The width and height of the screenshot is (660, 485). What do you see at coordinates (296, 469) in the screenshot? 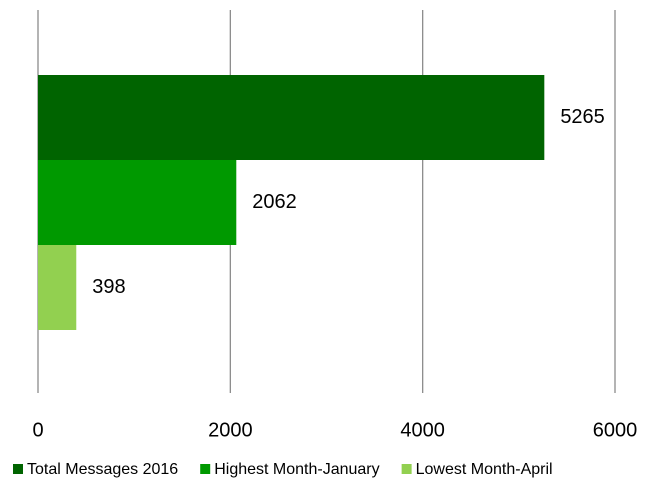
I see `legend-label: Highest Month-January` at bounding box center [296, 469].